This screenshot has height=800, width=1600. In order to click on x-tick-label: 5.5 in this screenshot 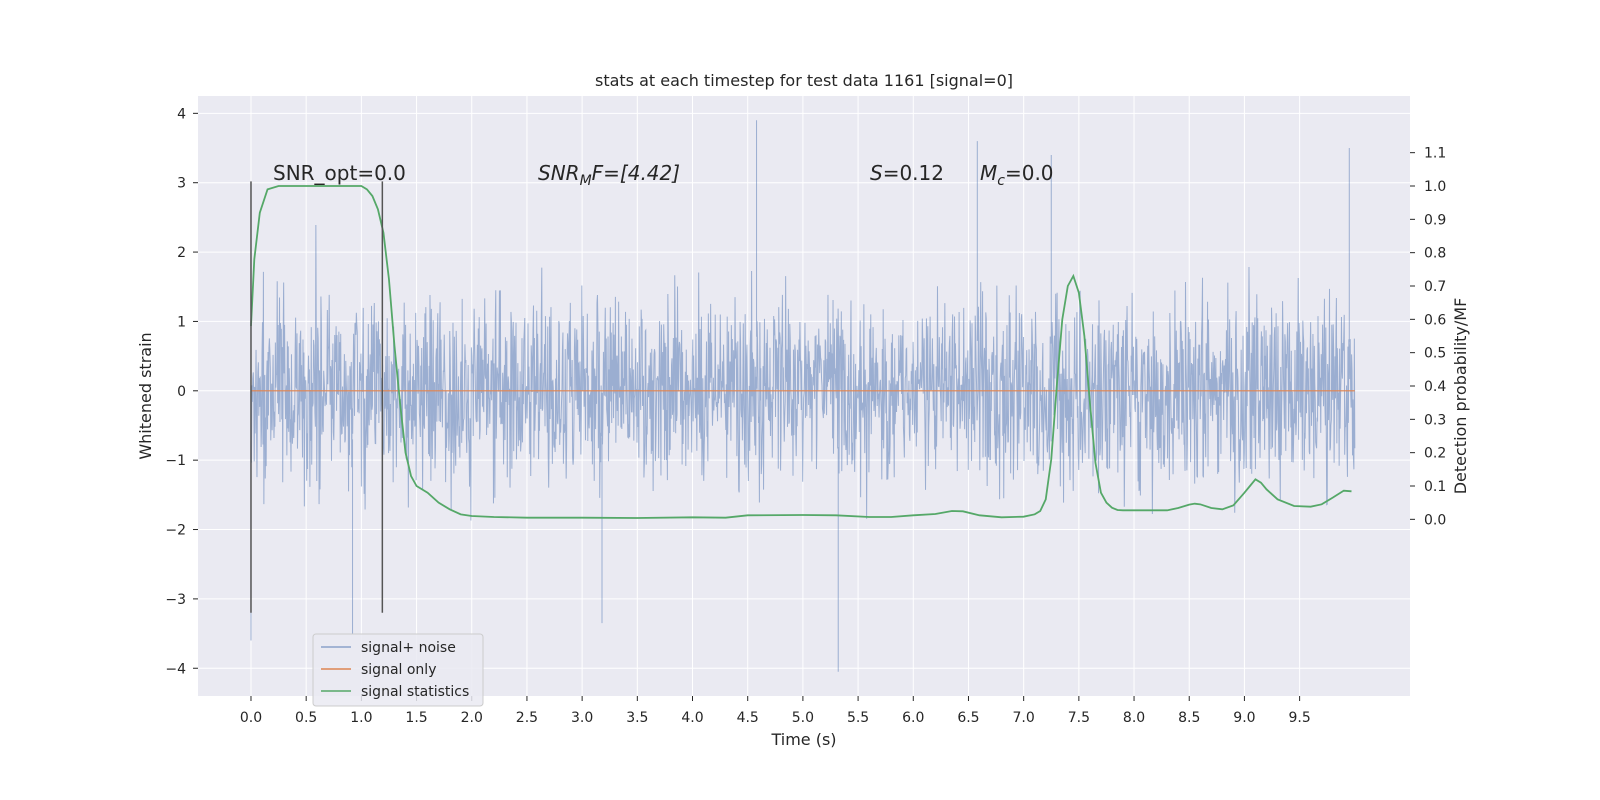, I will do `click(858, 718)`.